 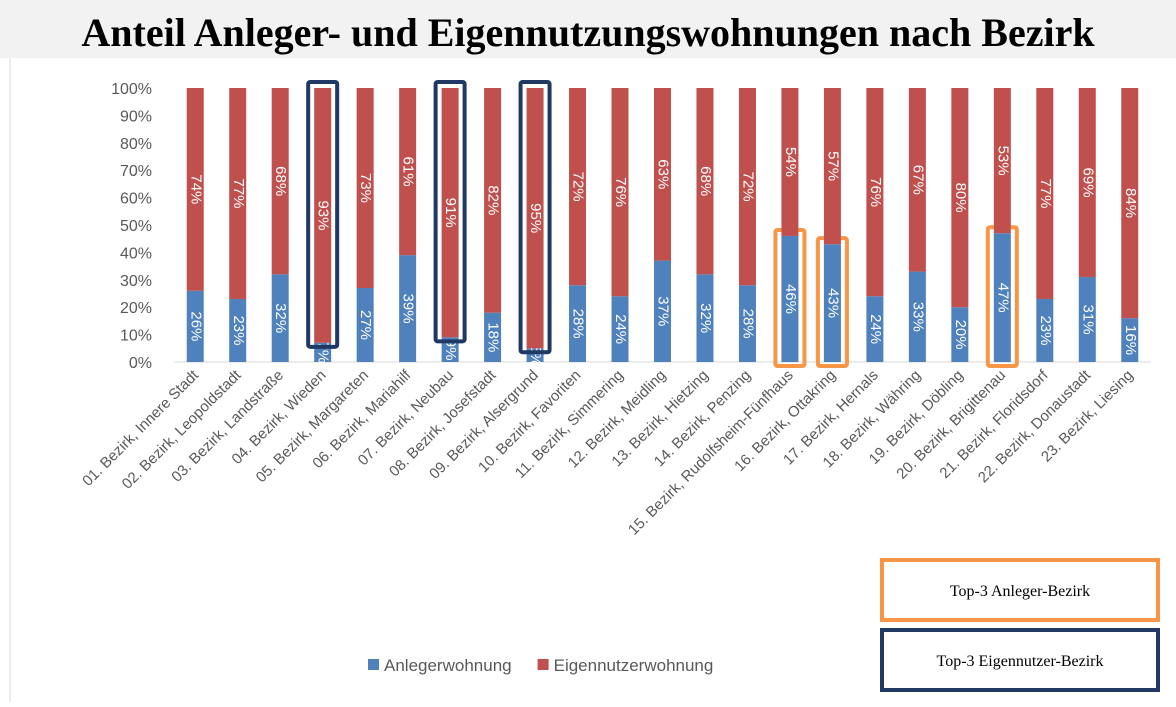 What do you see at coordinates (131, 89) in the screenshot?
I see `y-tick-label: 100%` at bounding box center [131, 89].